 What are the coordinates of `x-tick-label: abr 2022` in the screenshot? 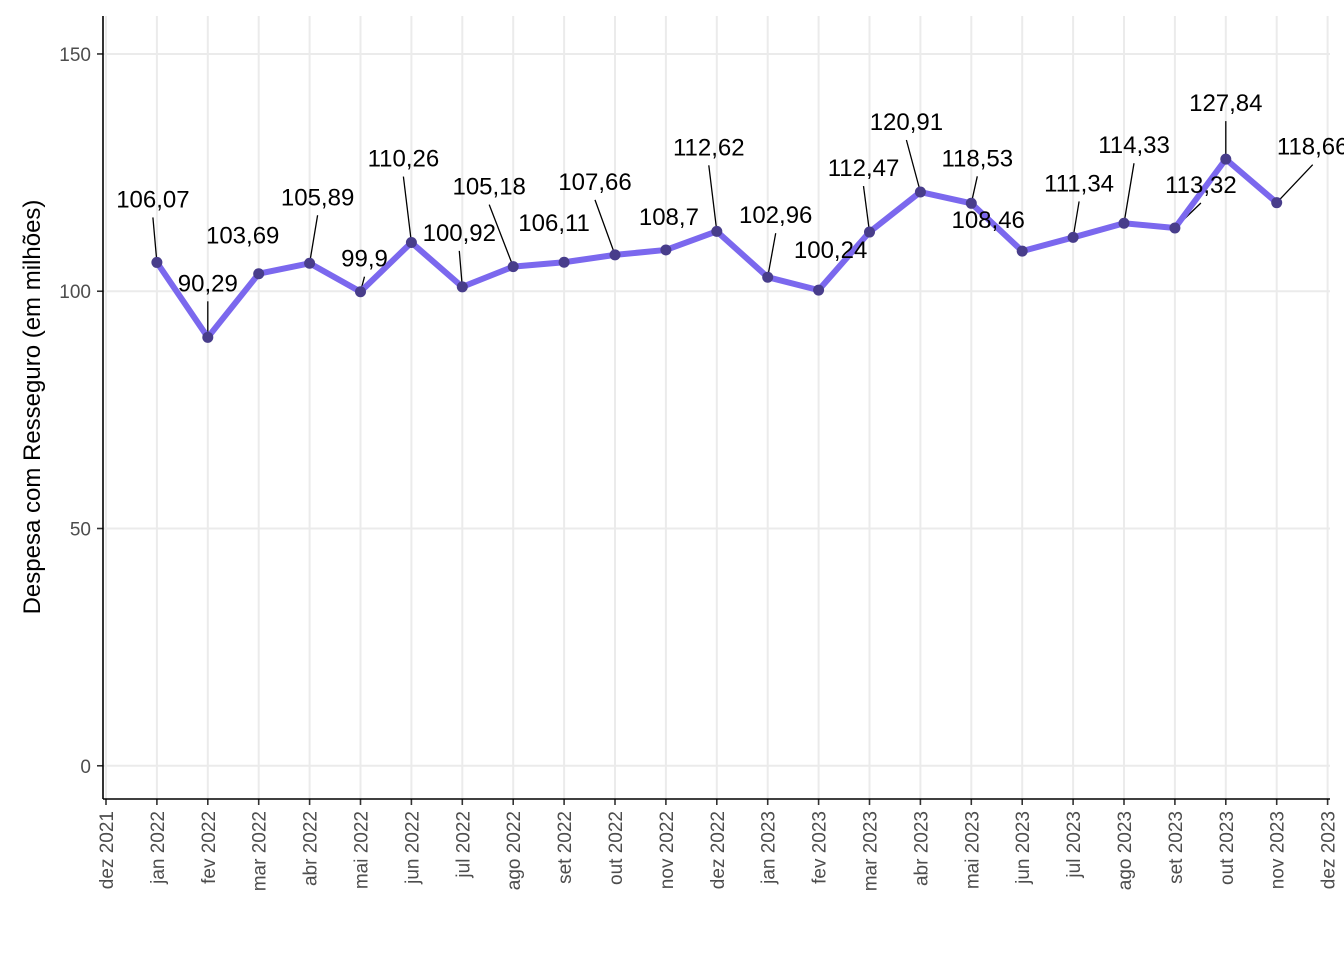 It's located at (311, 848).